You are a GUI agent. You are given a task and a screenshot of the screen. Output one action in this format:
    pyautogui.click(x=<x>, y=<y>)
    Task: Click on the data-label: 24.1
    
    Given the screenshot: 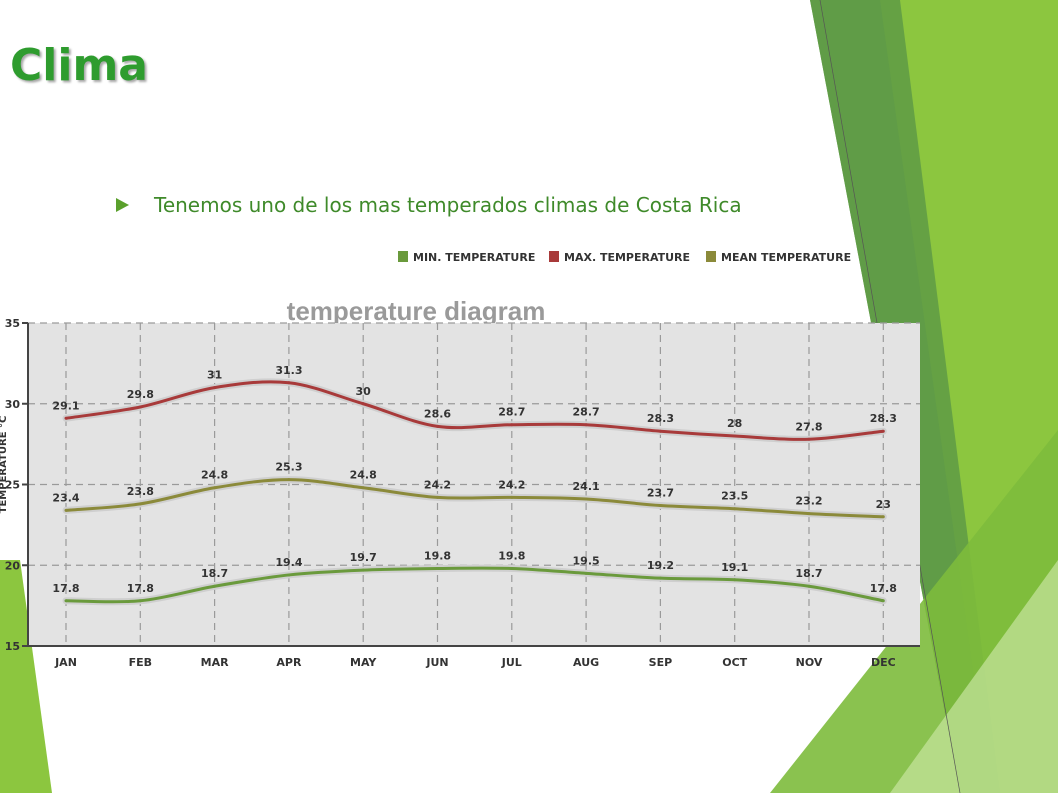 What is the action you would take?
    pyautogui.click(x=586, y=486)
    